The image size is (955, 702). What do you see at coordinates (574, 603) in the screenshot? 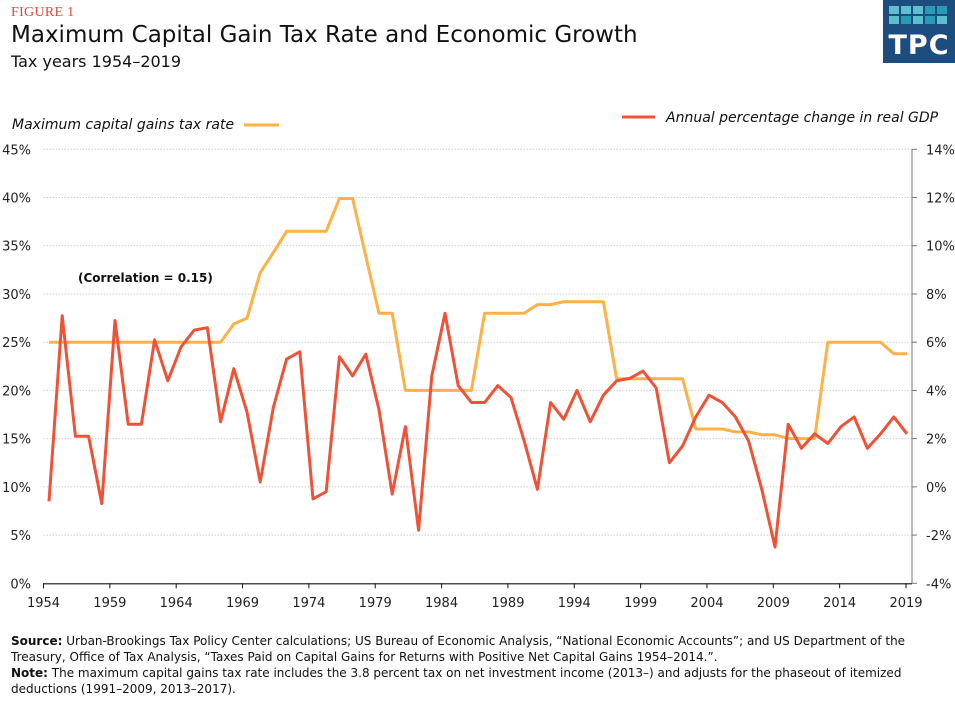
I see `x-axis-tick-label: 1994` at bounding box center [574, 603].